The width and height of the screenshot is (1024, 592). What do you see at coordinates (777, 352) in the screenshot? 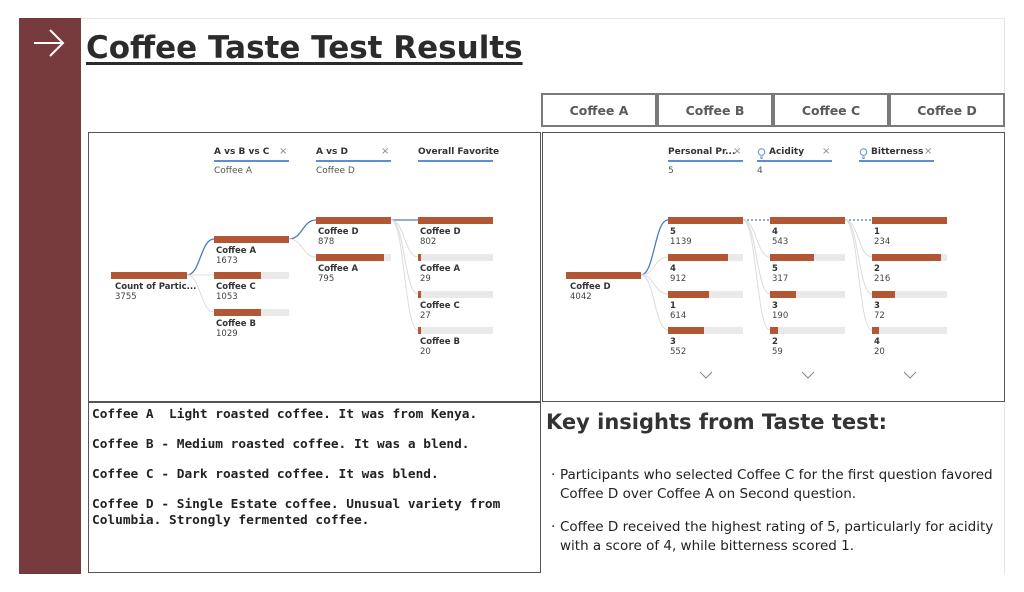
I see `node-value: 59` at bounding box center [777, 352].